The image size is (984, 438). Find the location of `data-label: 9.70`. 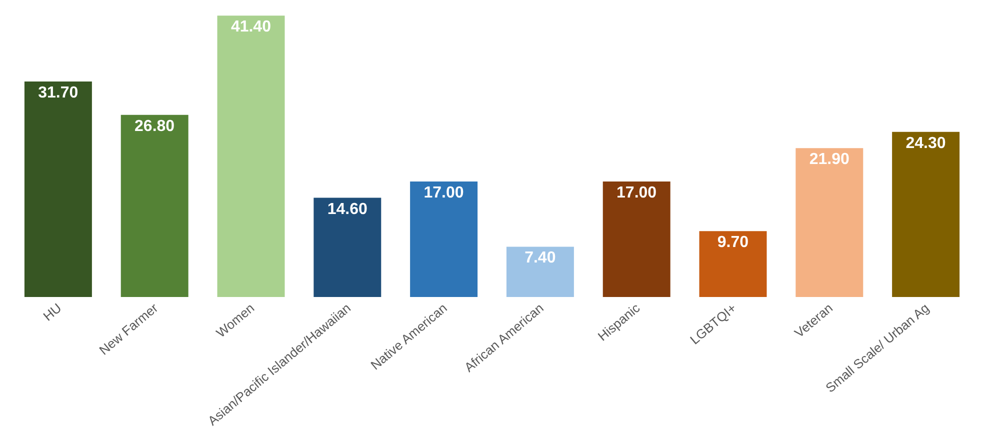

data-label: 9.70 is located at coordinates (733, 243).